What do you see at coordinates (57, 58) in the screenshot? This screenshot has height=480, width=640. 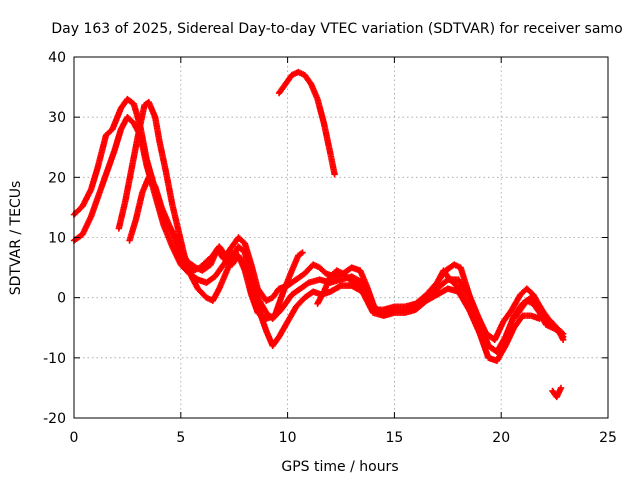 I see `y-tick-label: 40` at bounding box center [57, 58].